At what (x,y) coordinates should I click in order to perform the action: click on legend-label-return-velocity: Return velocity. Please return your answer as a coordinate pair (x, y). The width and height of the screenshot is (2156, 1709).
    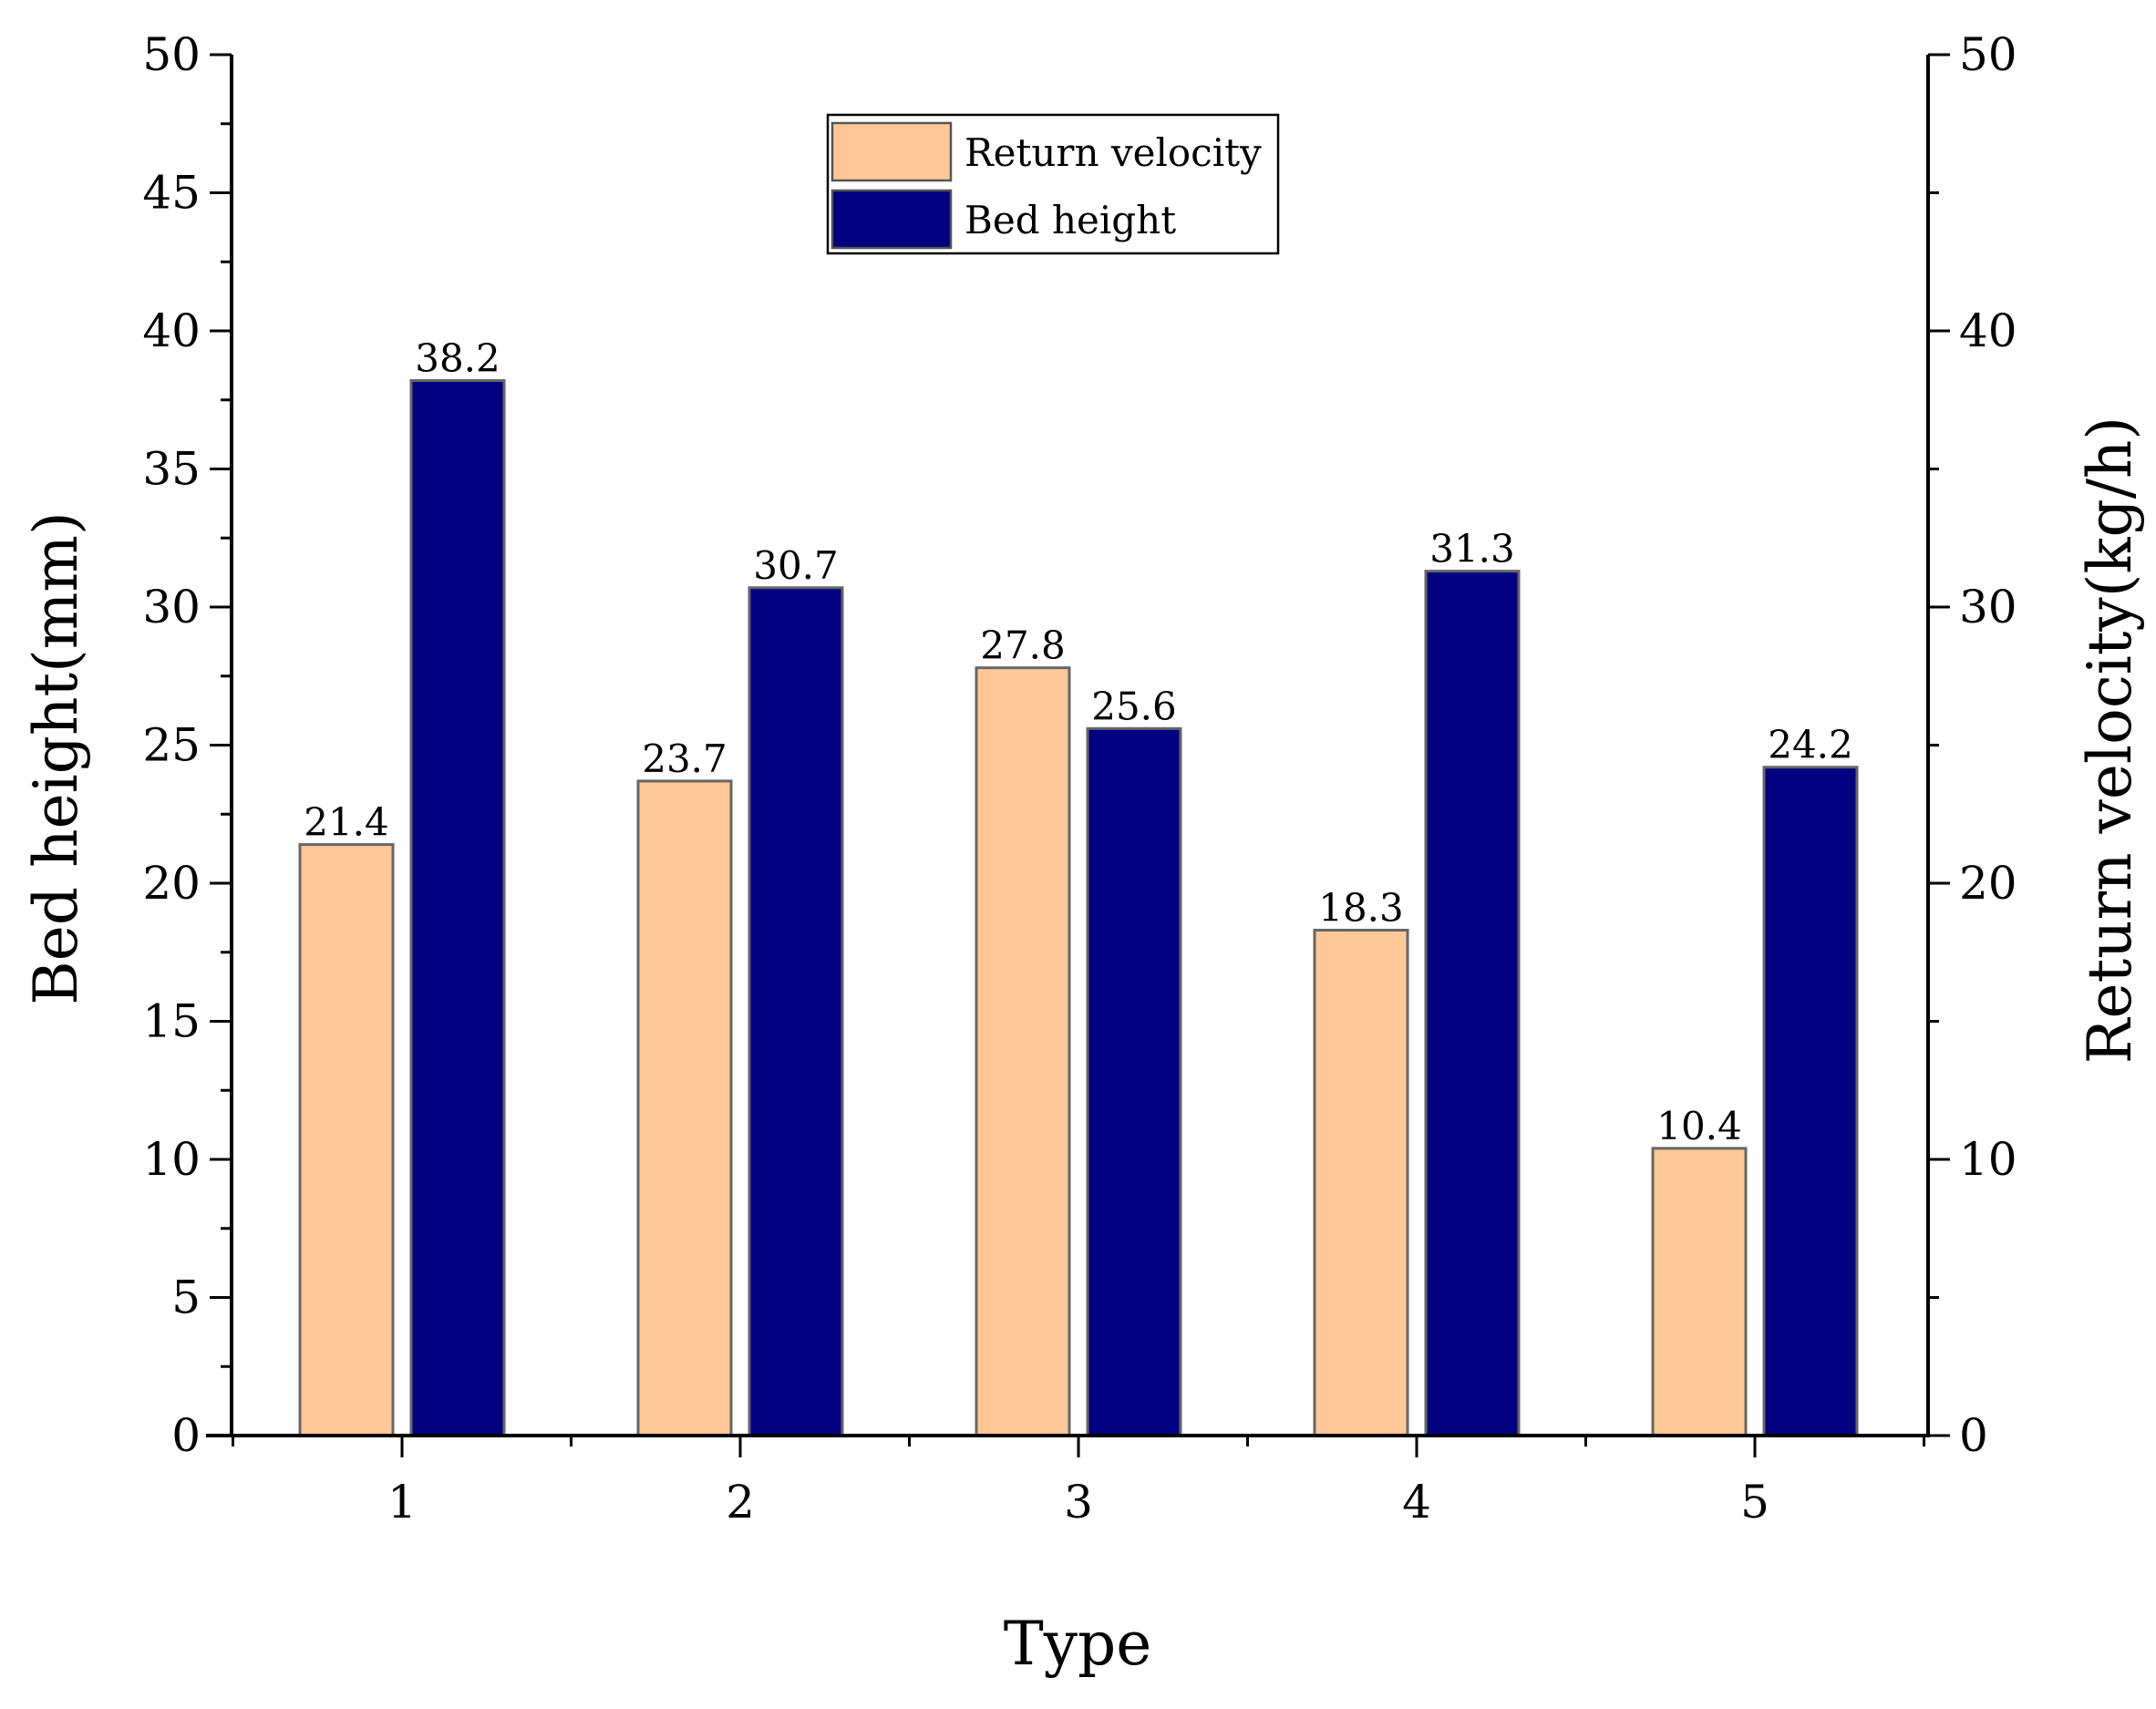
    Looking at the image, I should click on (1113, 152).